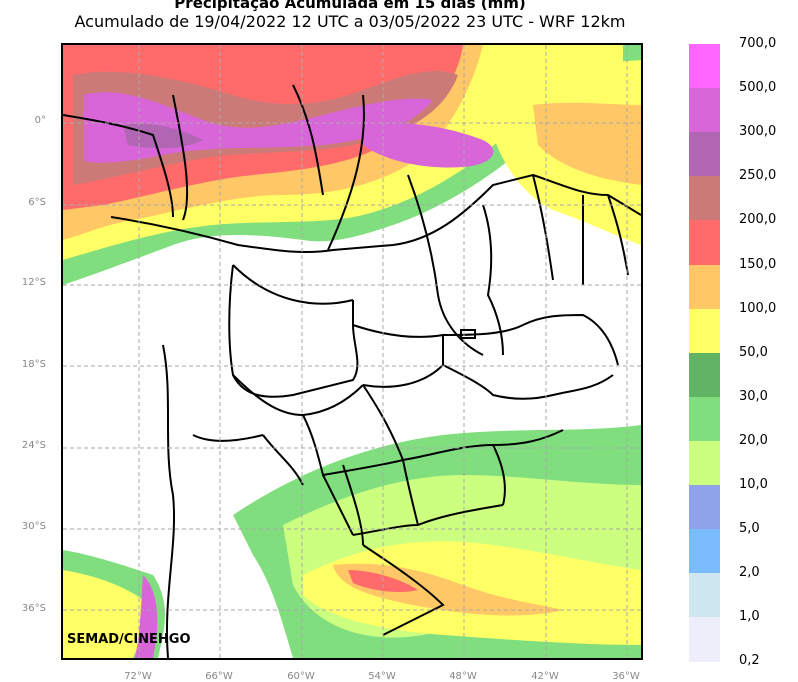 The width and height of the screenshot is (798, 682). What do you see at coordinates (758, 176) in the screenshot?
I see `colorbar-label: 250,0` at bounding box center [758, 176].